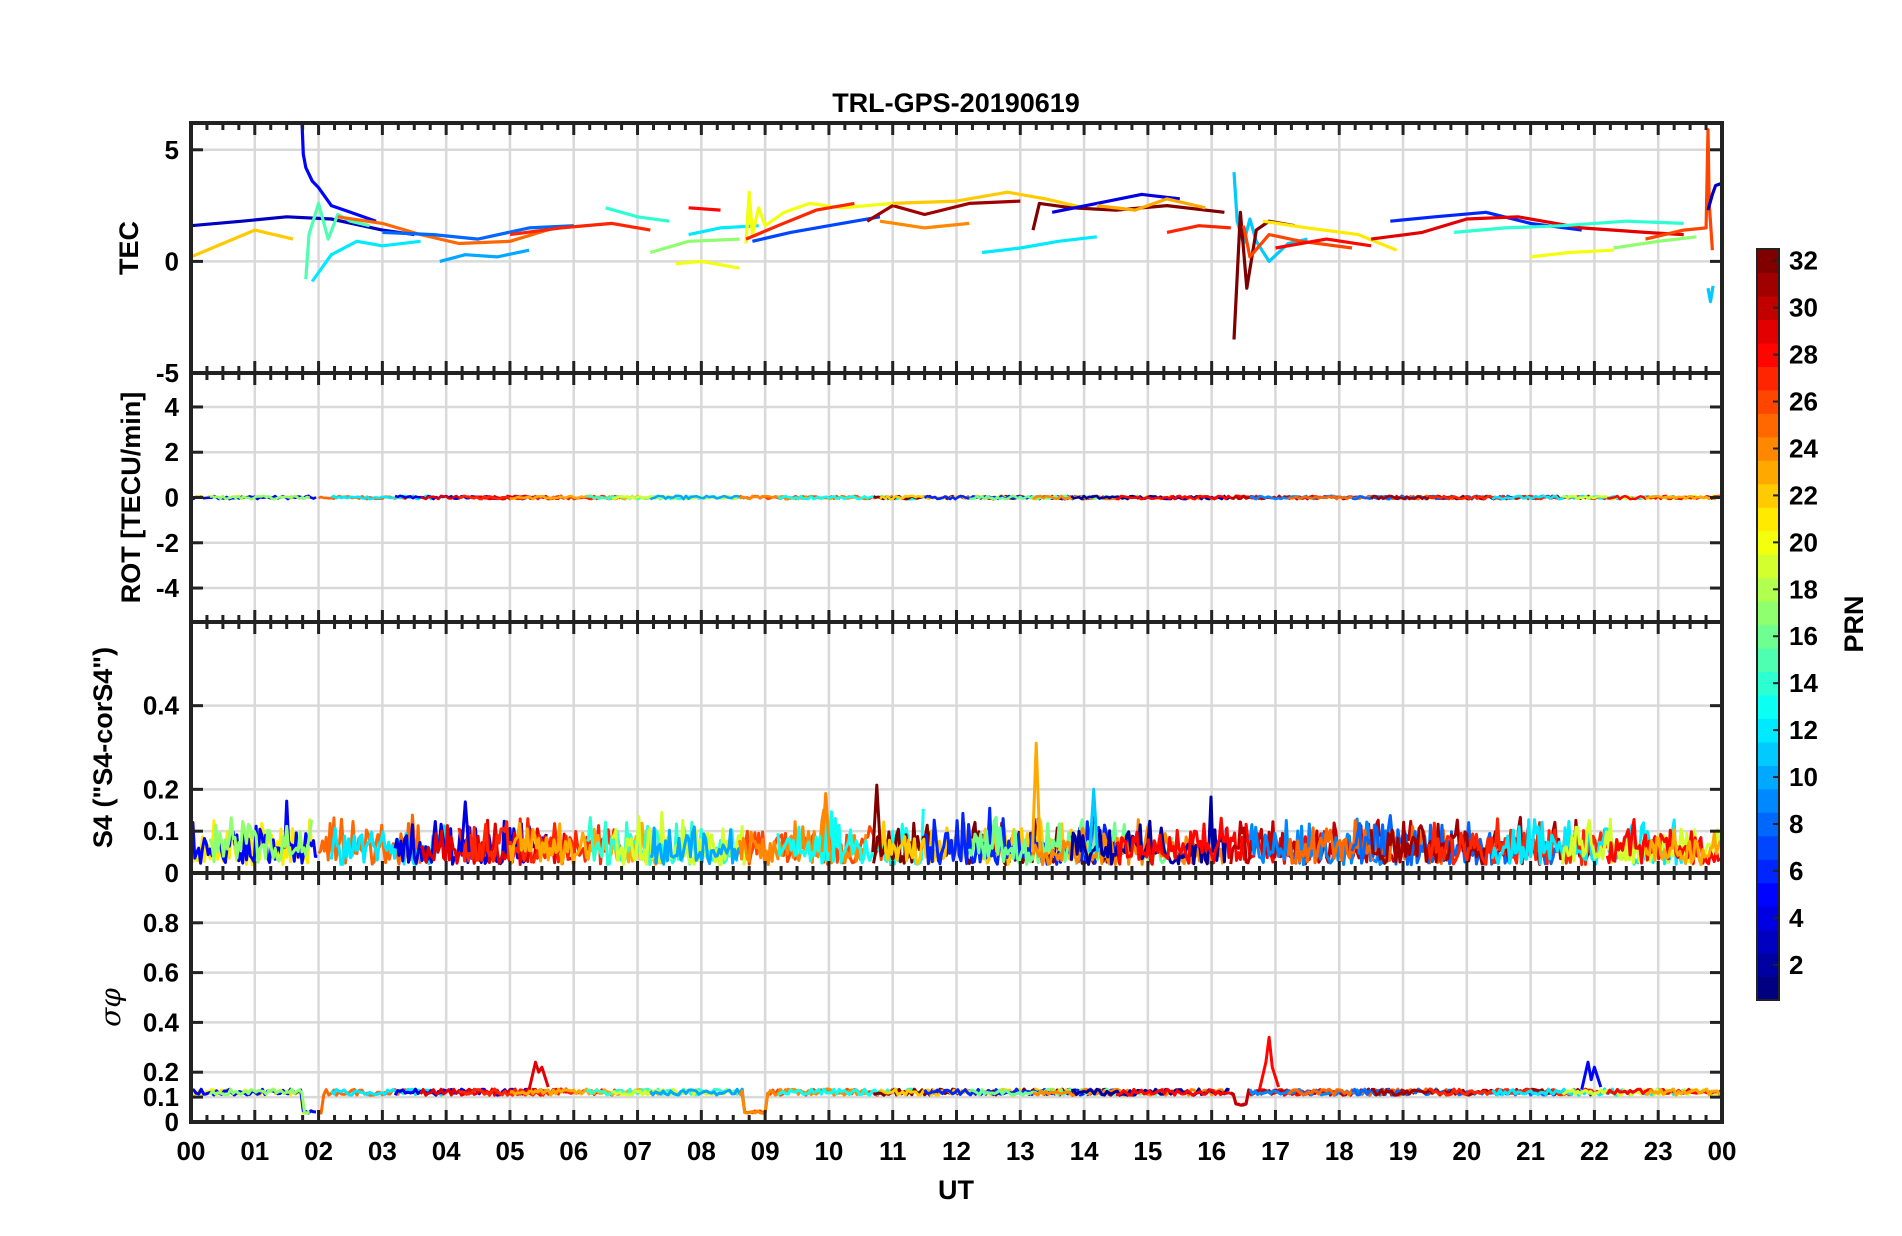 The image size is (1902, 1236). Describe the element at coordinates (701, 1151) in the screenshot. I see `x-tick-label: 08` at that location.